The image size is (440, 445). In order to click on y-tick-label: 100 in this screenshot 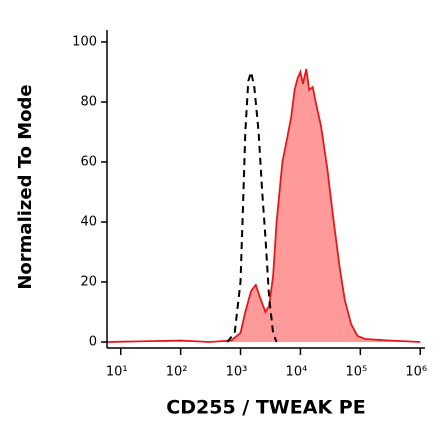, I will do `click(84, 42)`.